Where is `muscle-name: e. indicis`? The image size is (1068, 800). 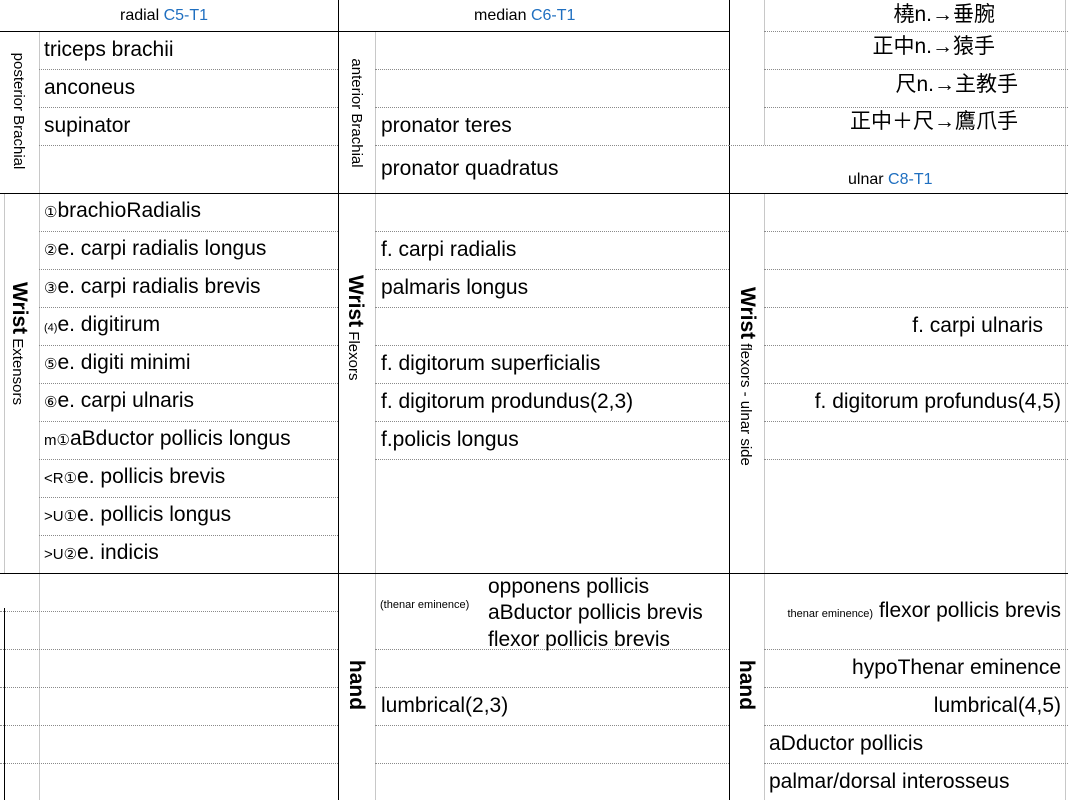 muscle-name: e. indicis is located at coordinates (118, 552).